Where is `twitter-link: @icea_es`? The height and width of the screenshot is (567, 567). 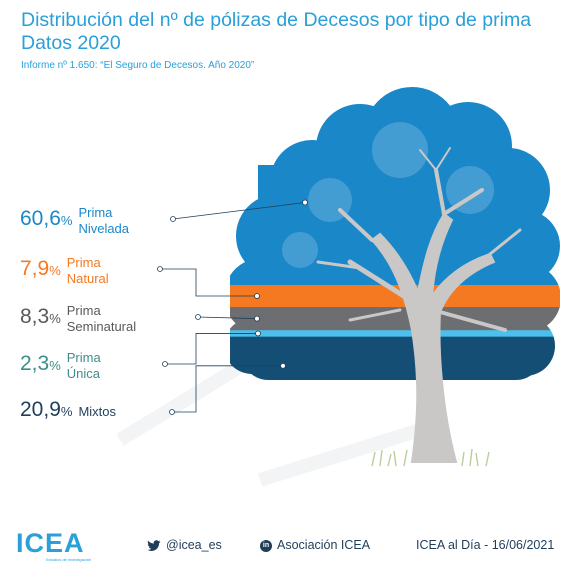
twitter-link: @icea_es is located at coordinates (184, 545).